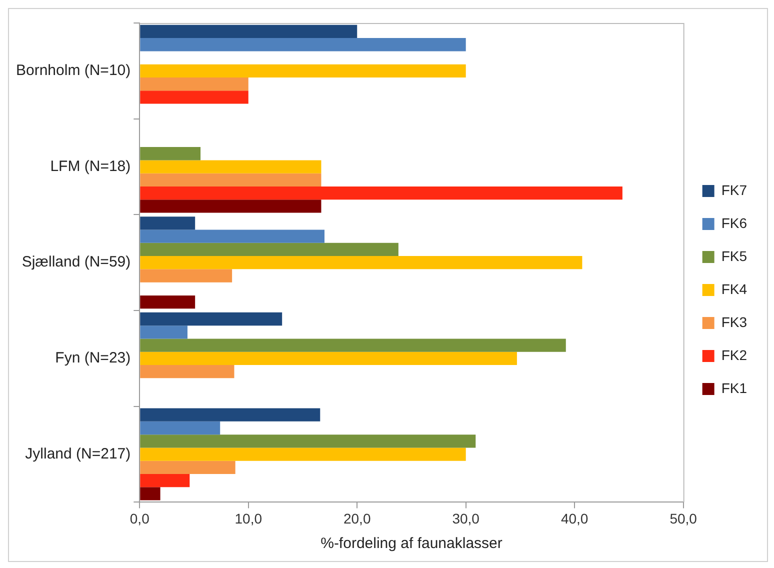 The width and height of the screenshot is (774, 568). What do you see at coordinates (734, 322) in the screenshot?
I see `legend-label: FK3` at bounding box center [734, 322].